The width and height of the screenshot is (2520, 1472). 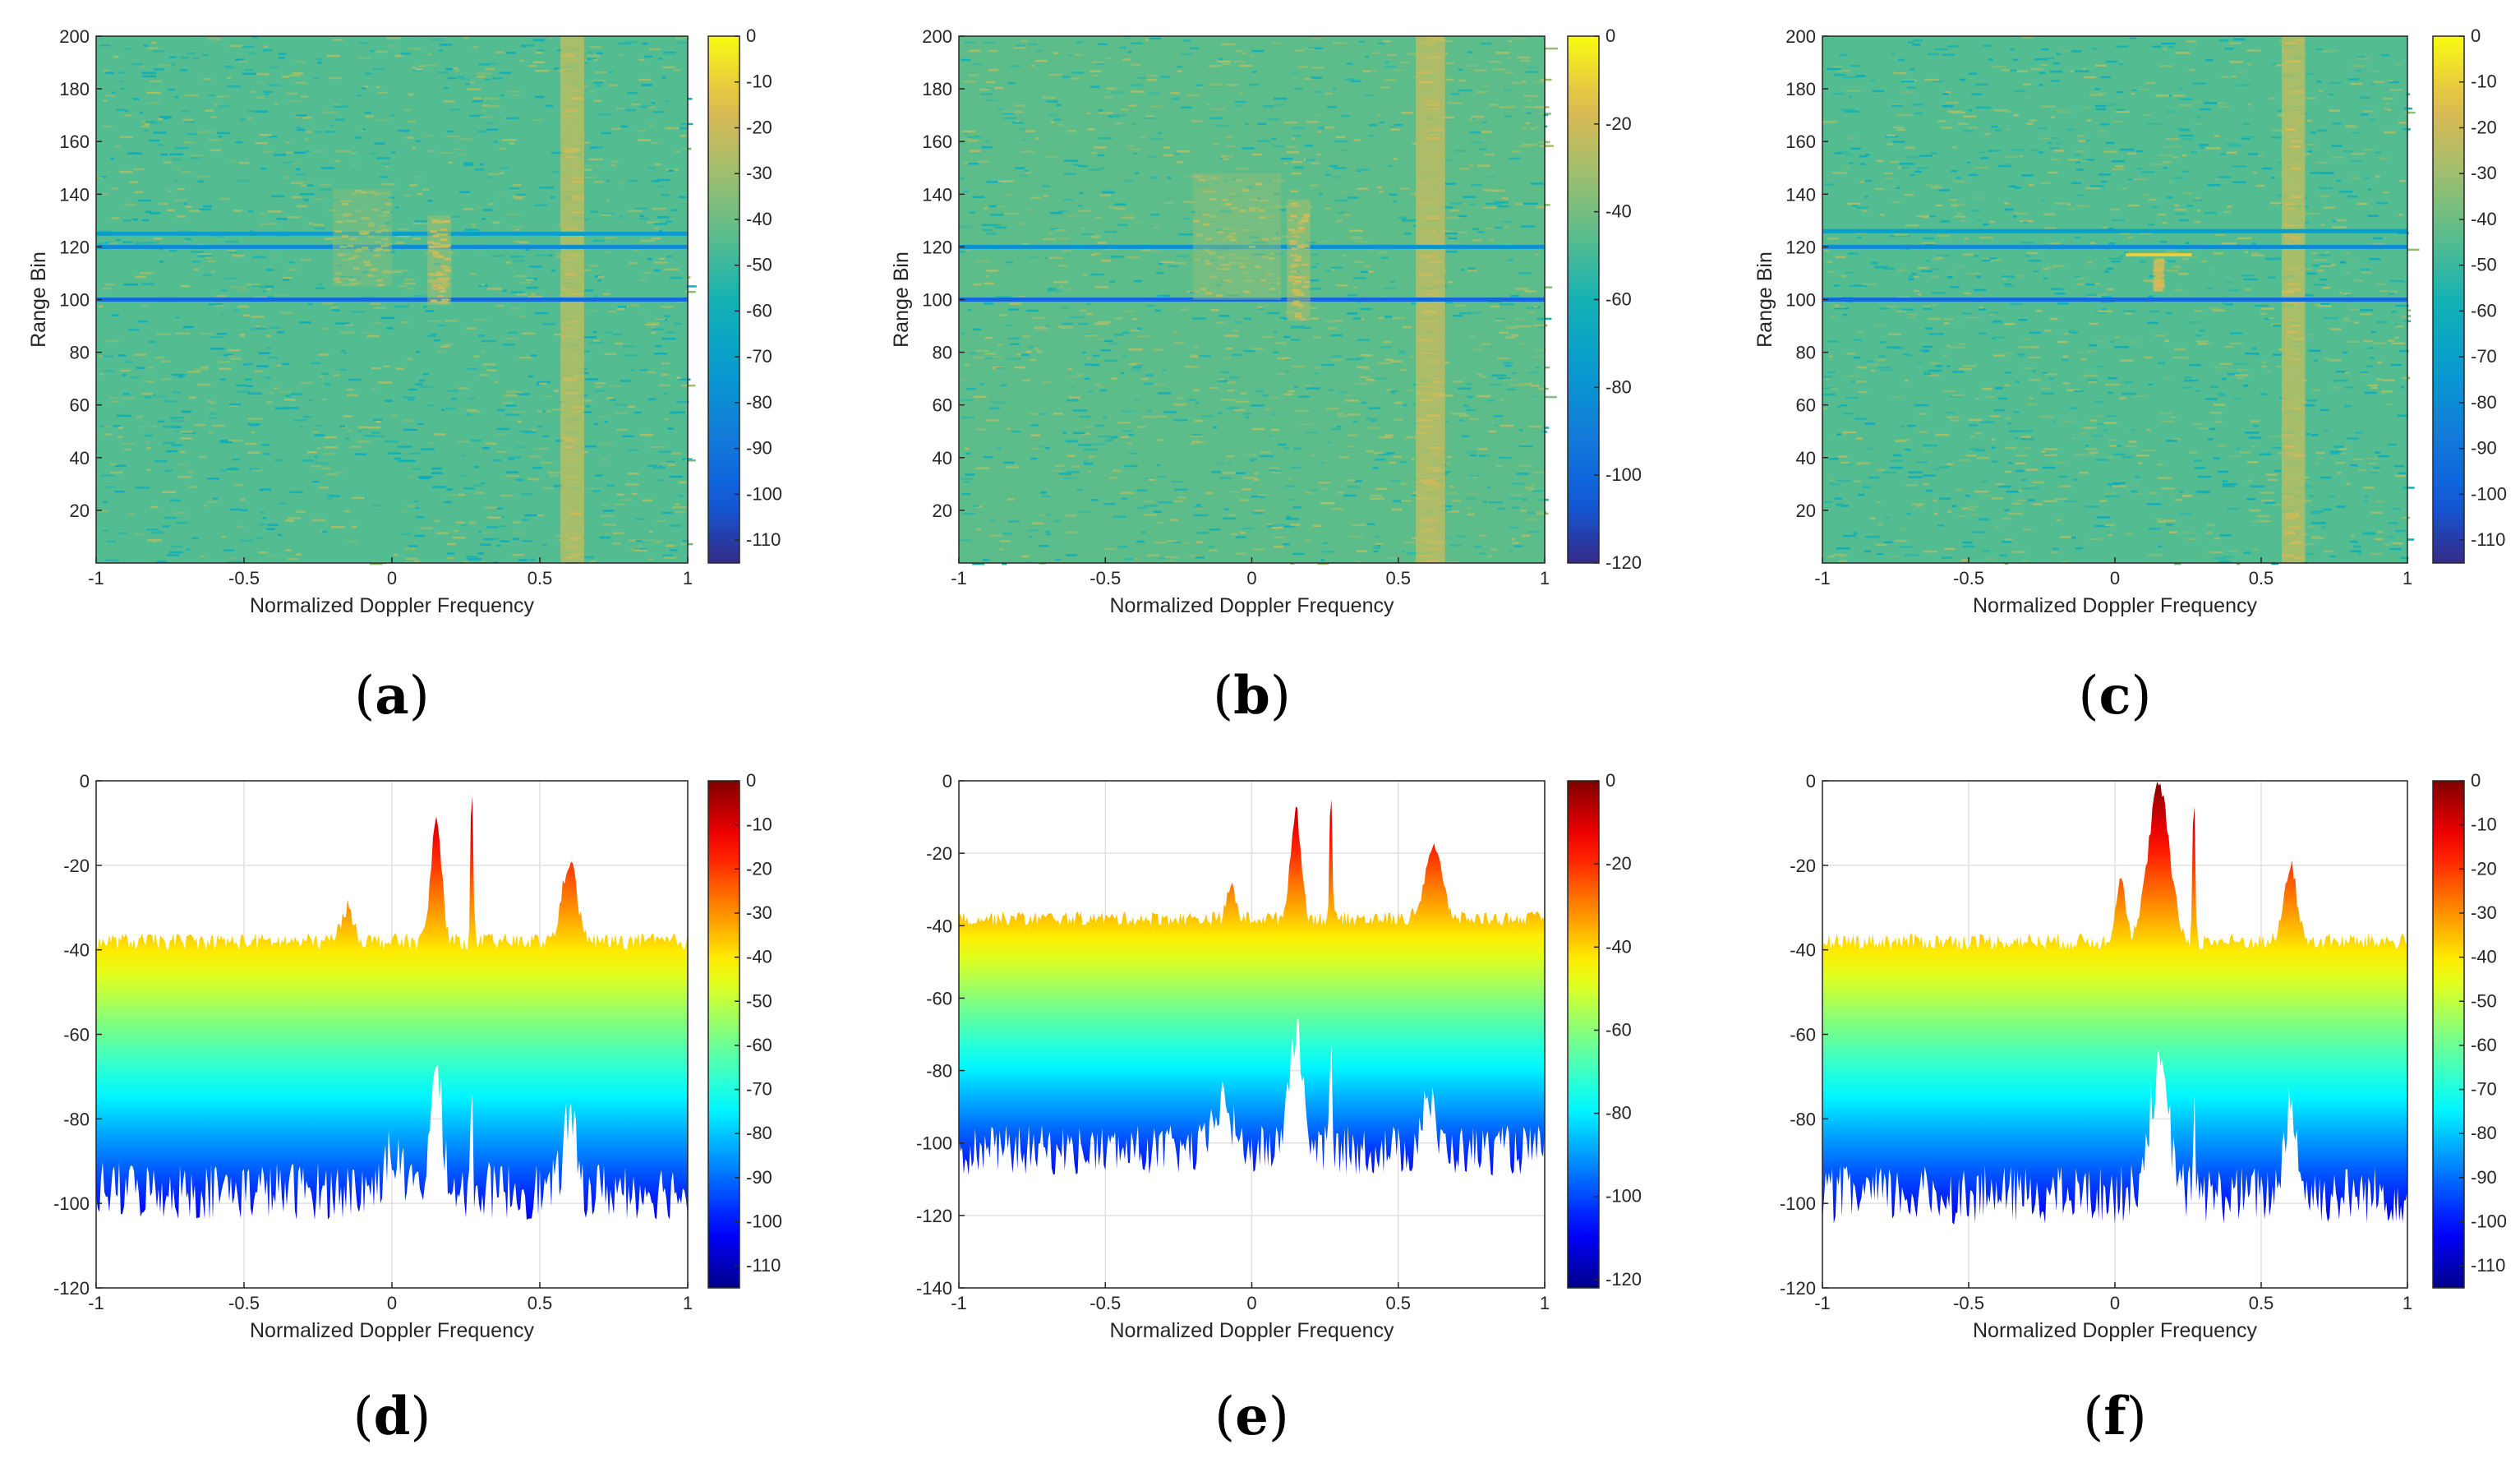 I want to click on range-line, so click(x=392, y=300).